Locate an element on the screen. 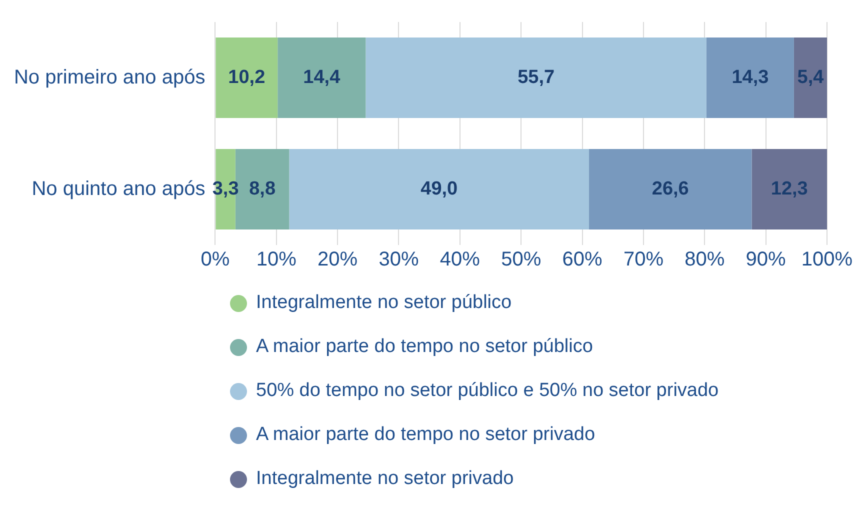  data-label: 14,4 is located at coordinates (322, 77).